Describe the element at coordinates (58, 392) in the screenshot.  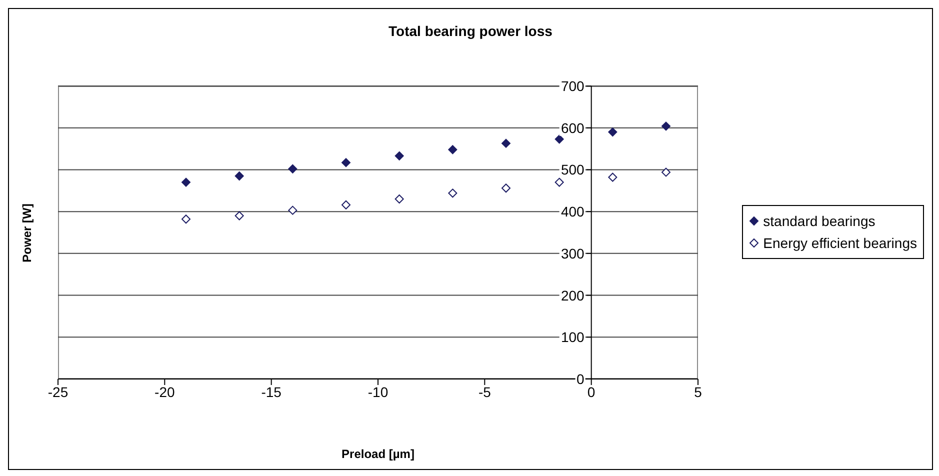
I see `x-tick-label: -25` at that location.